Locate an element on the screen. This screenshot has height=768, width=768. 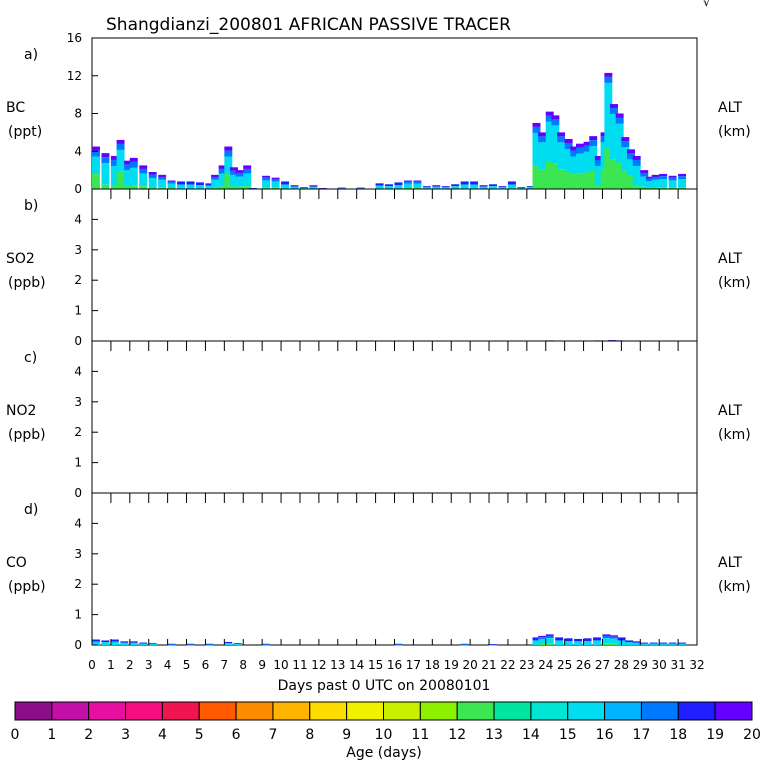
x-tick-label: 30 is located at coordinates (659, 665).